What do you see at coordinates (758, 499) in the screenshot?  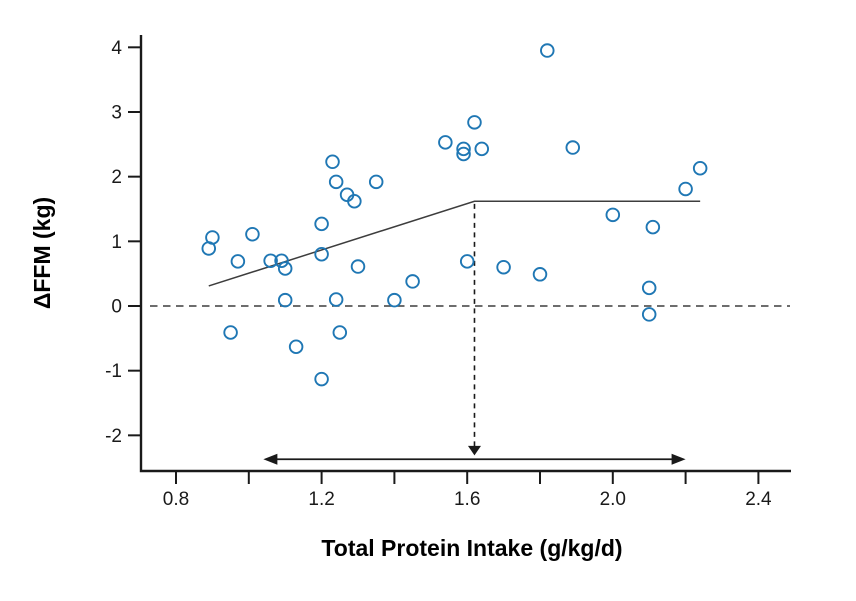 I see `x-tick-label: 2.4` at bounding box center [758, 499].